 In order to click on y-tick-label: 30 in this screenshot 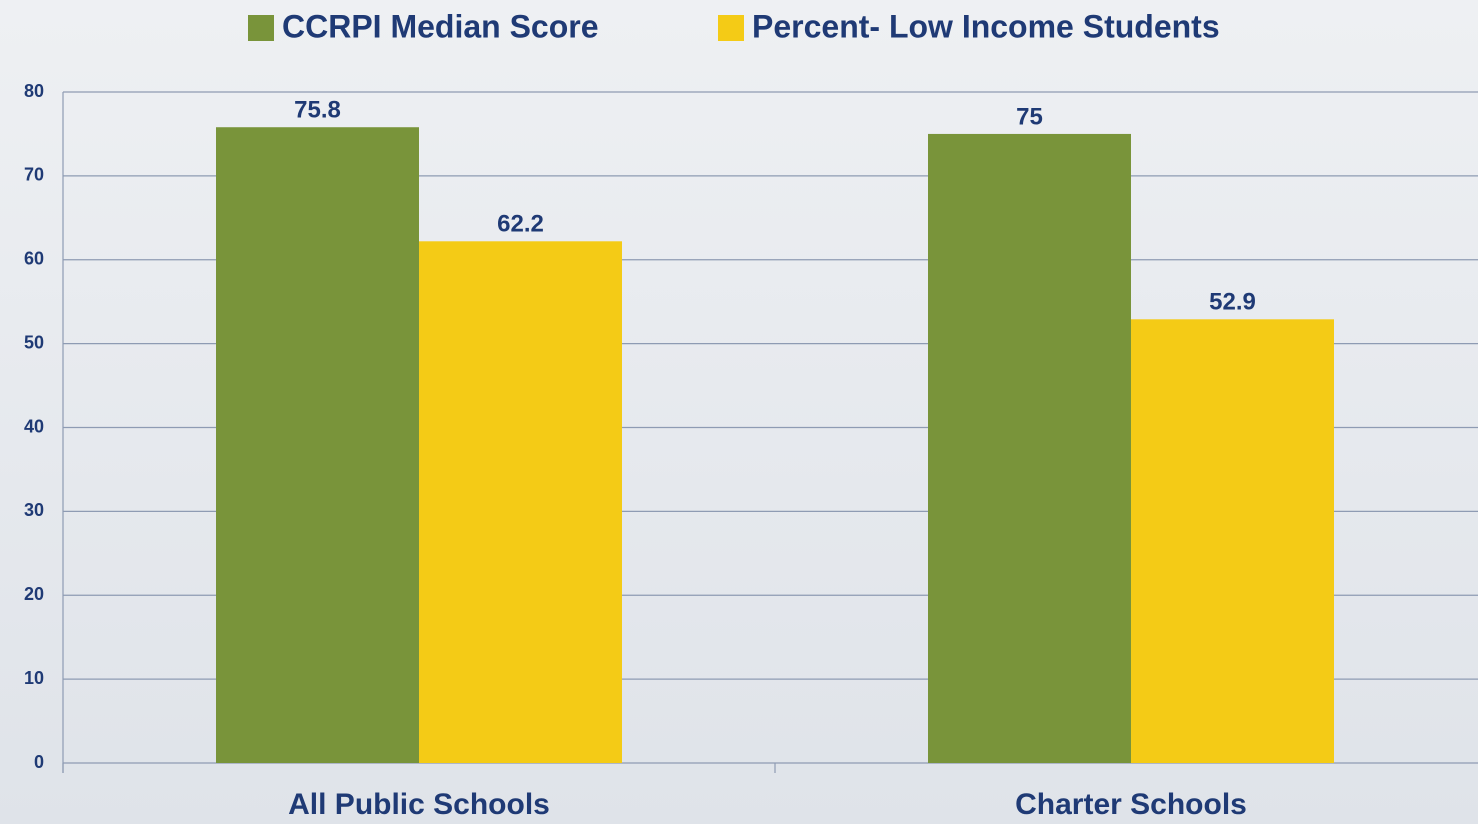, I will do `click(34, 510)`.